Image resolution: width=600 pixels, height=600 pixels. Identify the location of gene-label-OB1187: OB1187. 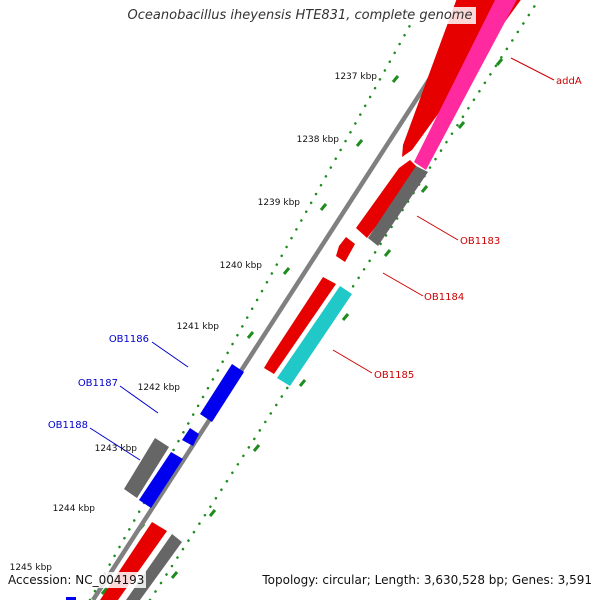
(98, 383).